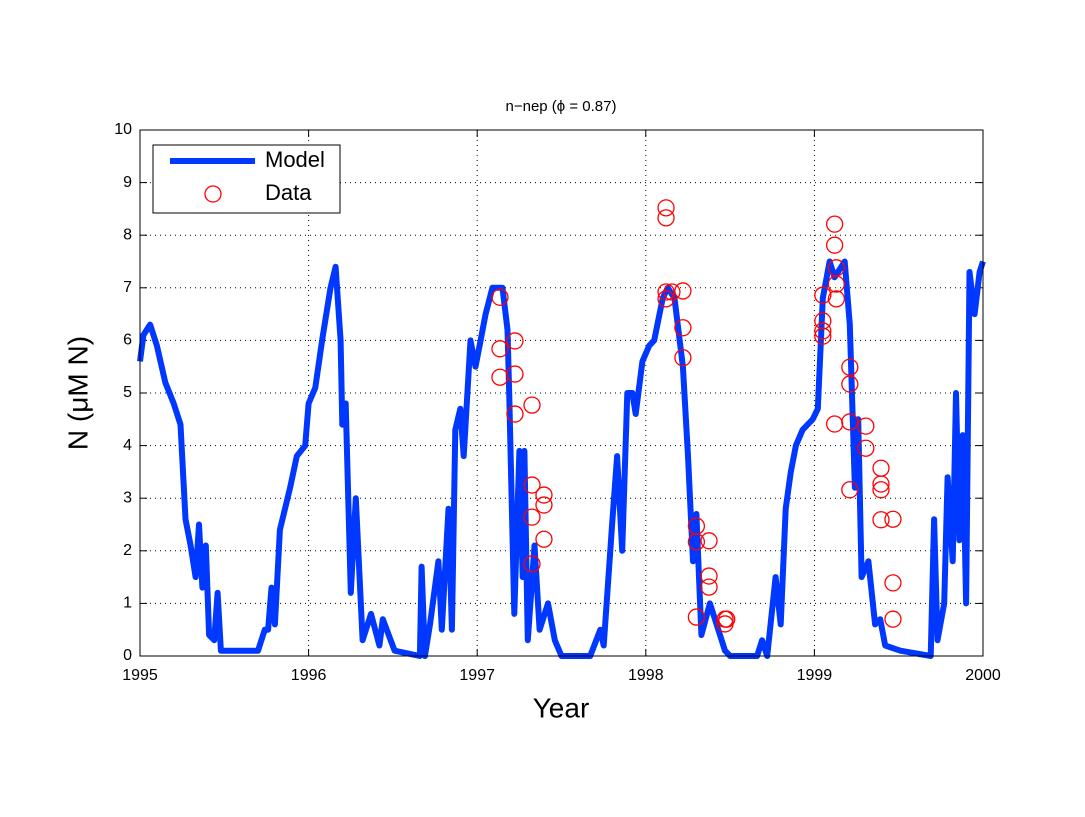 This screenshot has width=1085, height=817. What do you see at coordinates (246, 179) in the screenshot?
I see `legend-box` at bounding box center [246, 179].